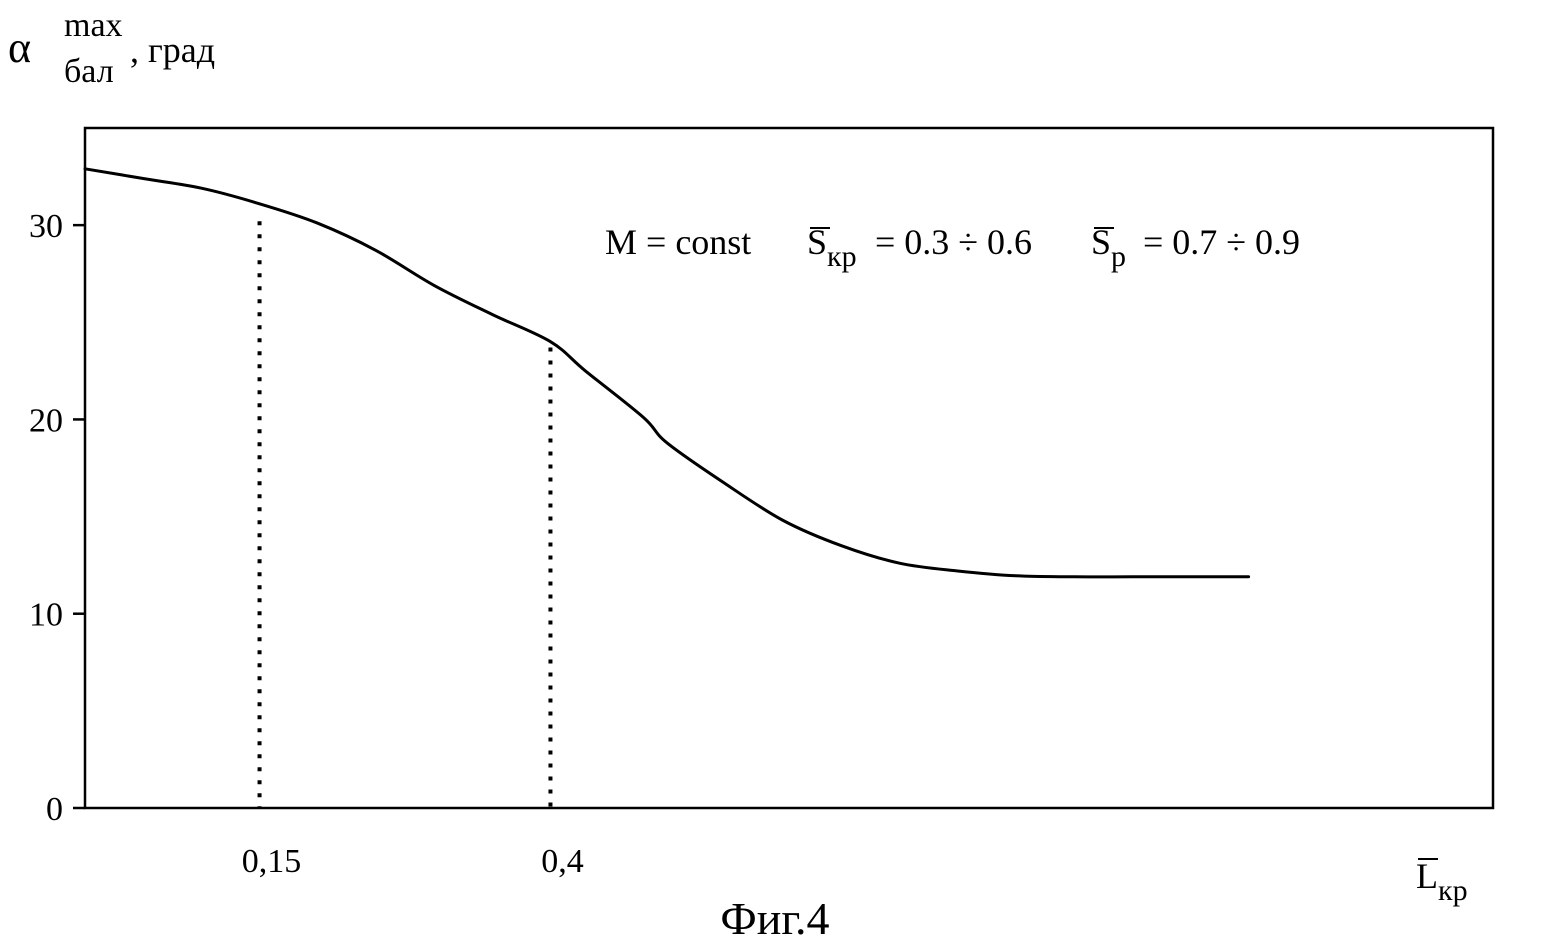  Describe the element at coordinates (46, 226) in the screenshot. I see `y-tick-label: 30` at that location.